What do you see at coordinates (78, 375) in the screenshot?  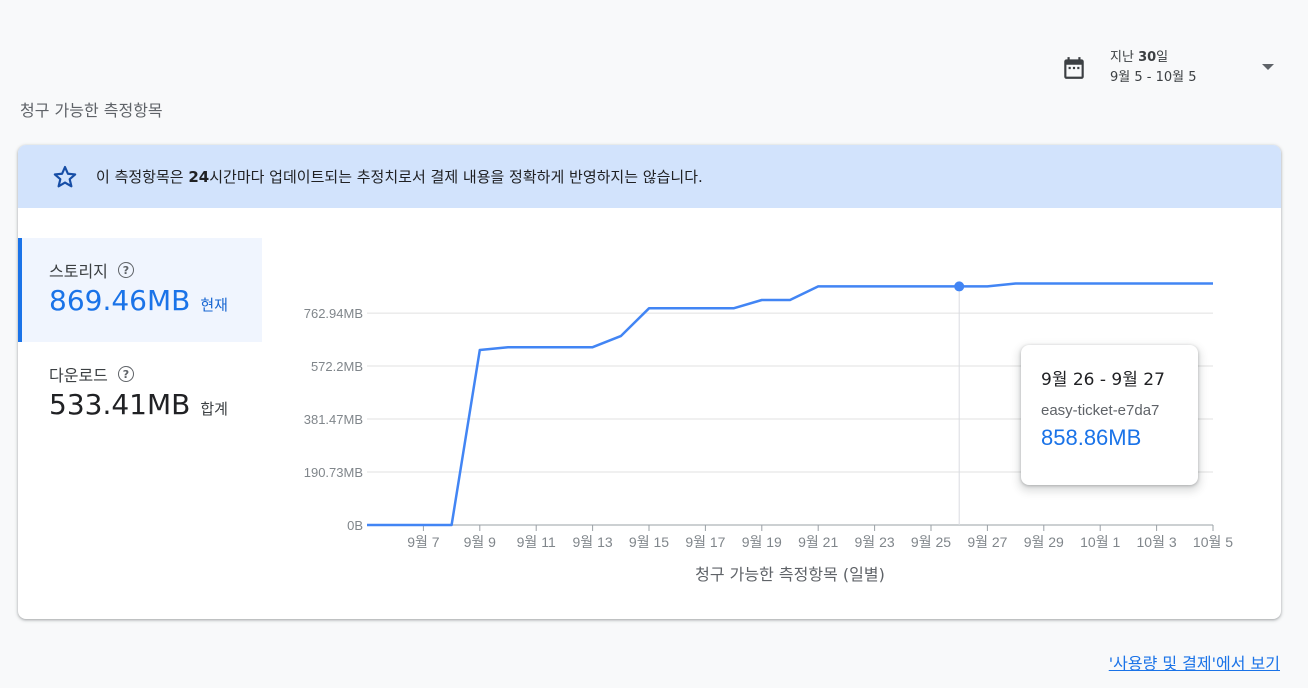 I see `metric-download-label: 다운로드` at bounding box center [78, 375].